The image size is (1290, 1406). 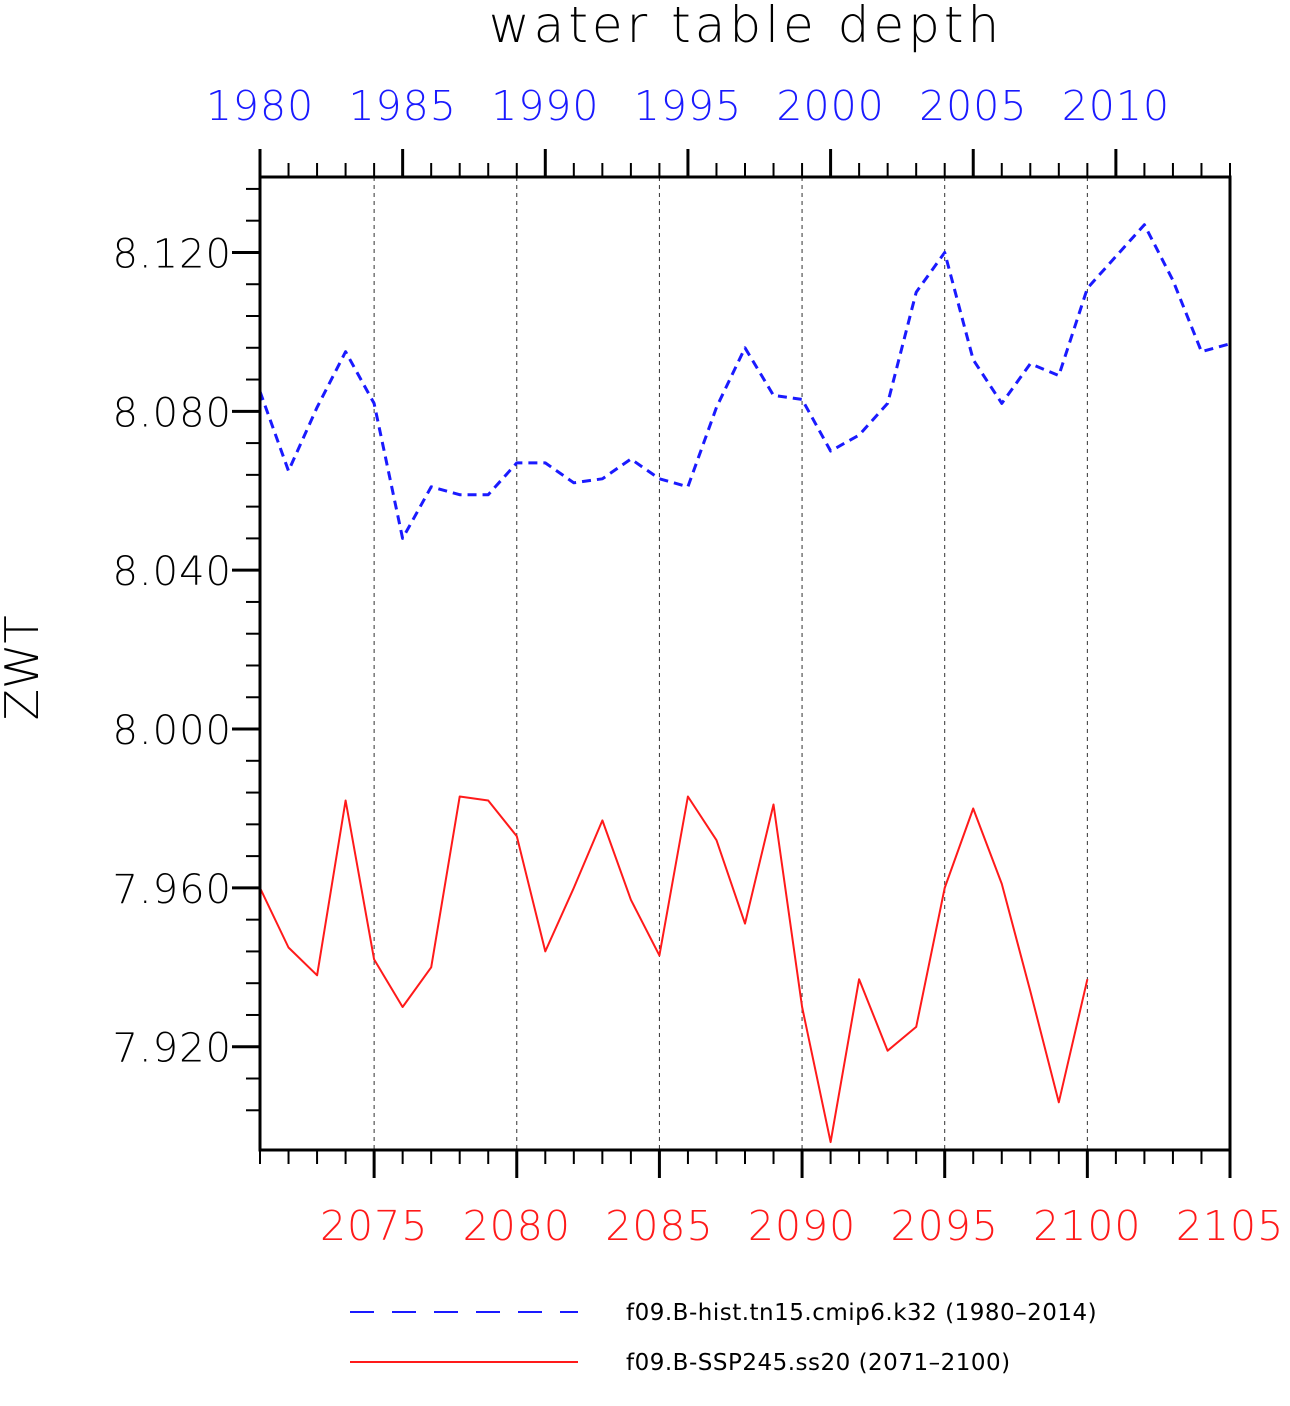 I want to click on top-x-tick-label: 2005, so click(x=973, y=106).